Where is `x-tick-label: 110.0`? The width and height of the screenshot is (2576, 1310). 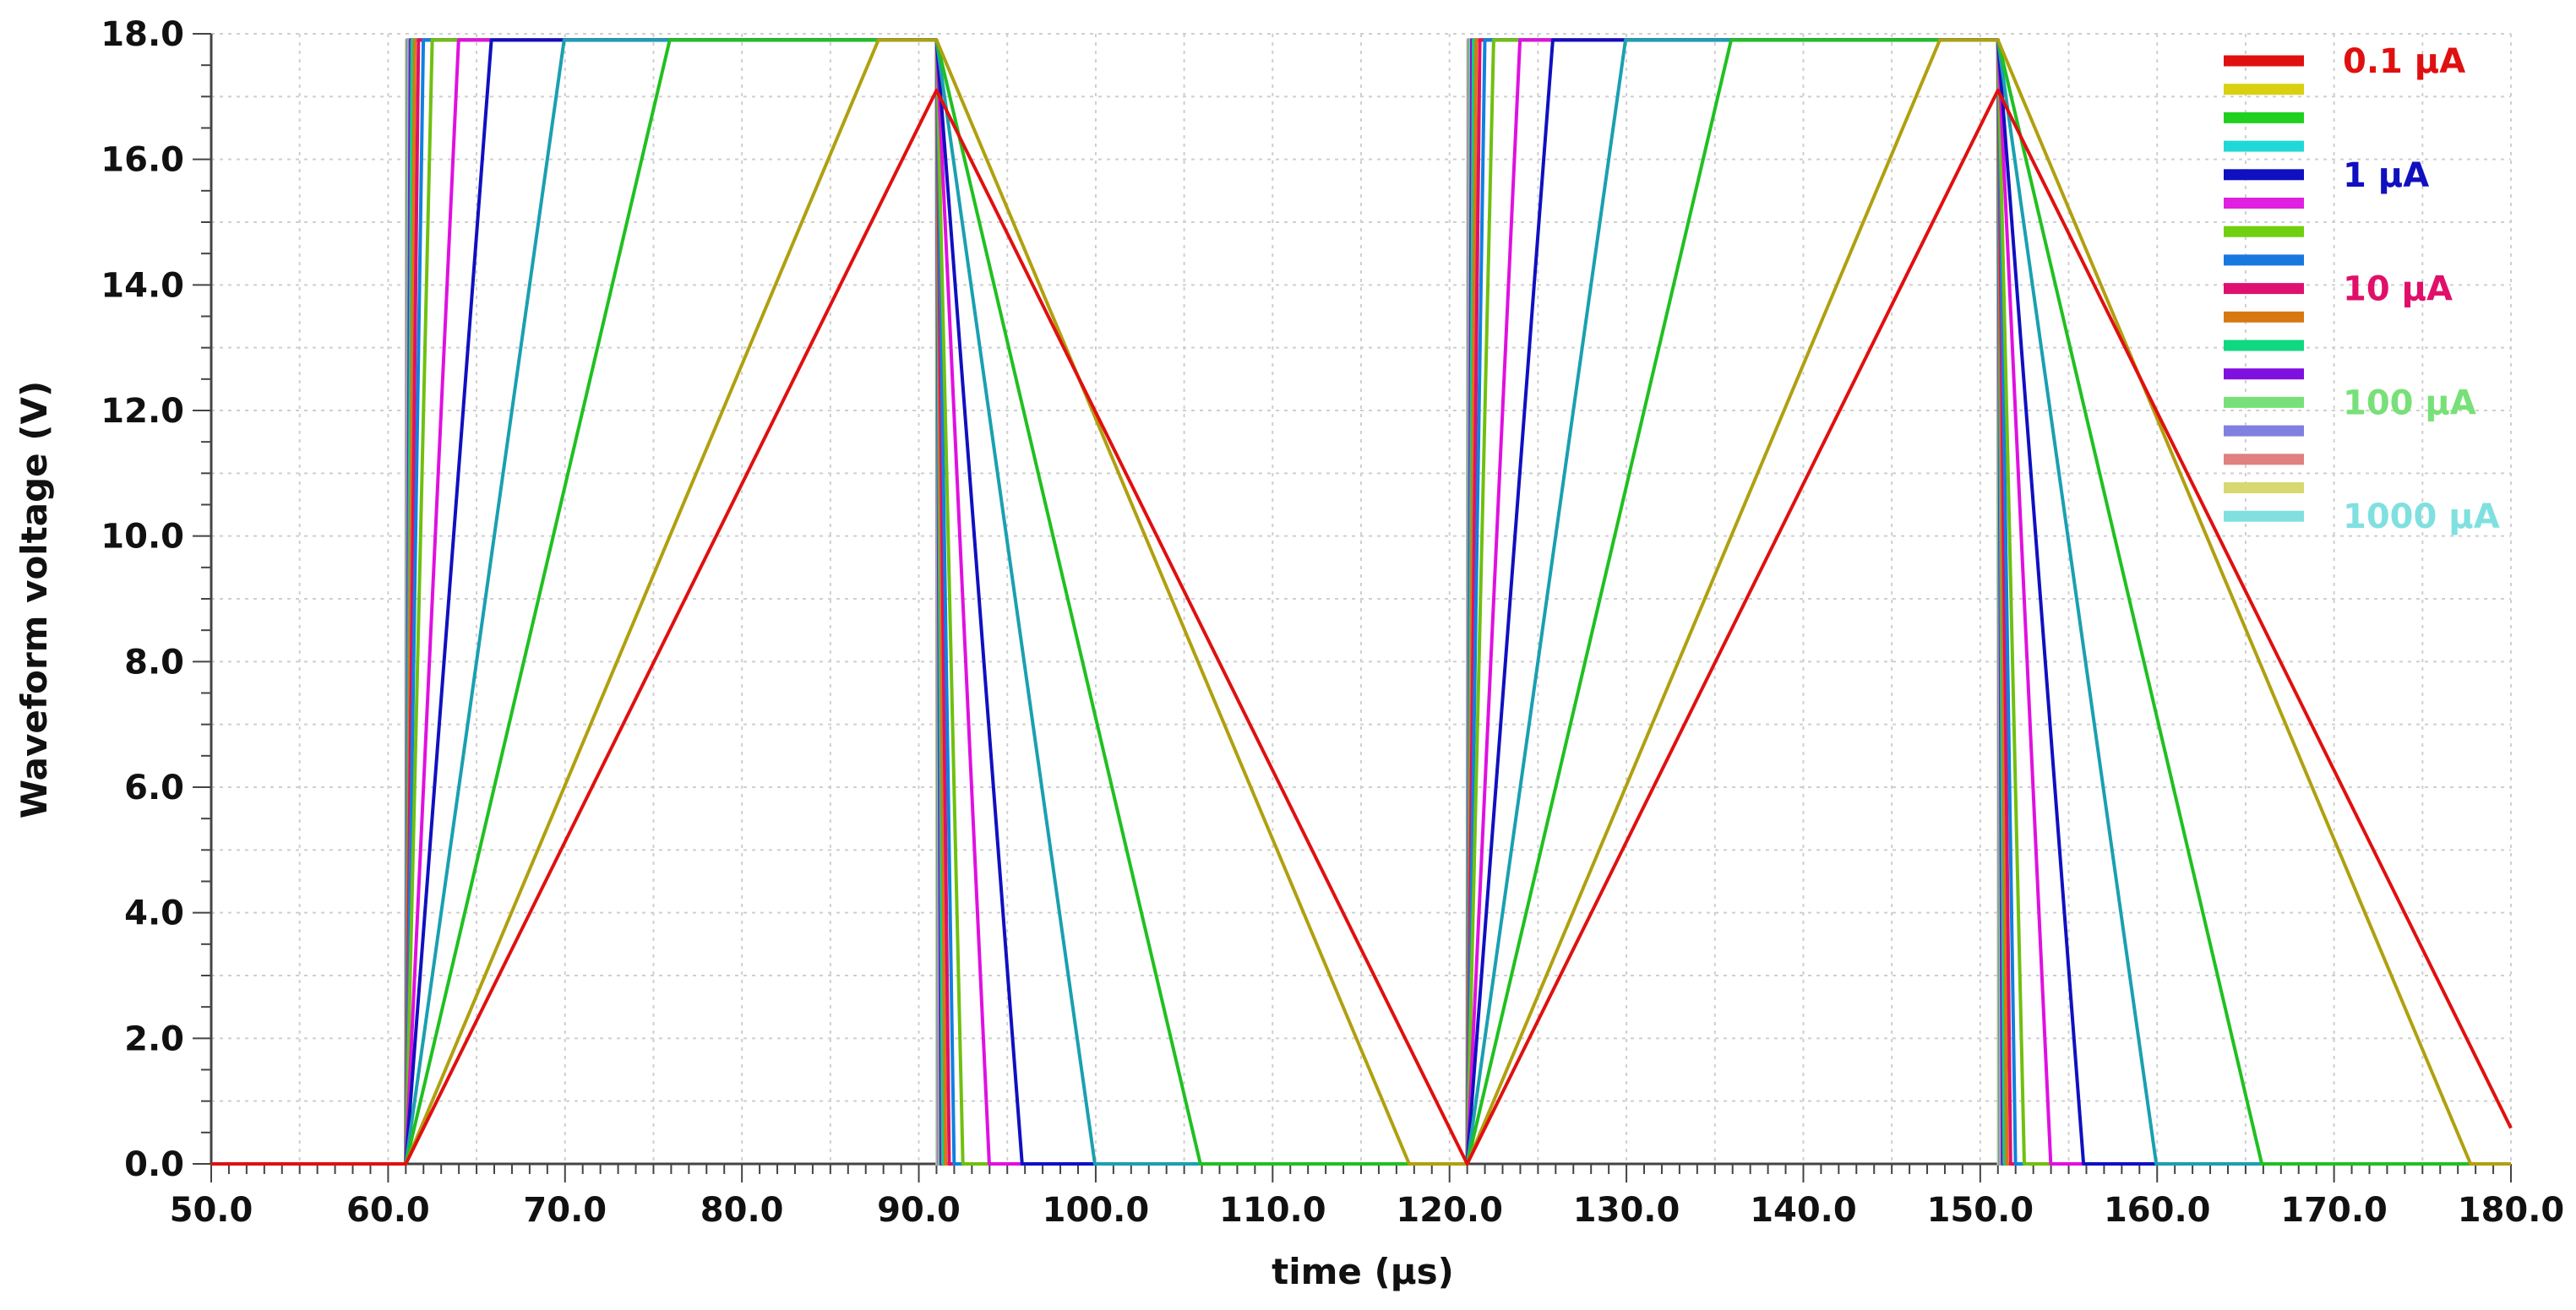 x-tick-label: 110.0 is located at coordinates (1272, 1210).